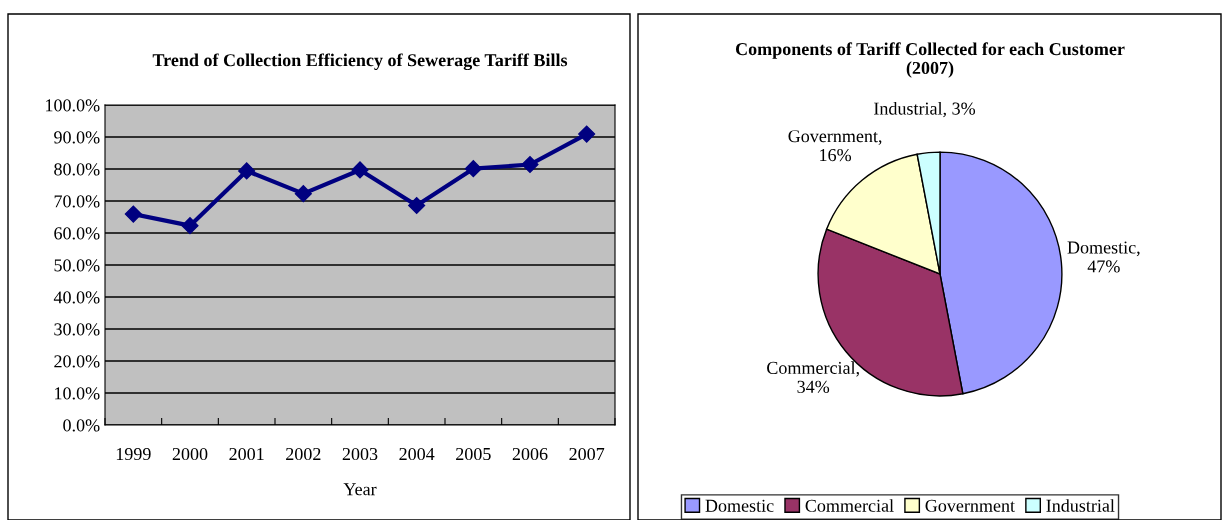 The height and width of the screenshot is (520, 1223). Describe the element at coordinates (835, 146) in the screenshot. I see `data-label: Government, 16%` at that location.